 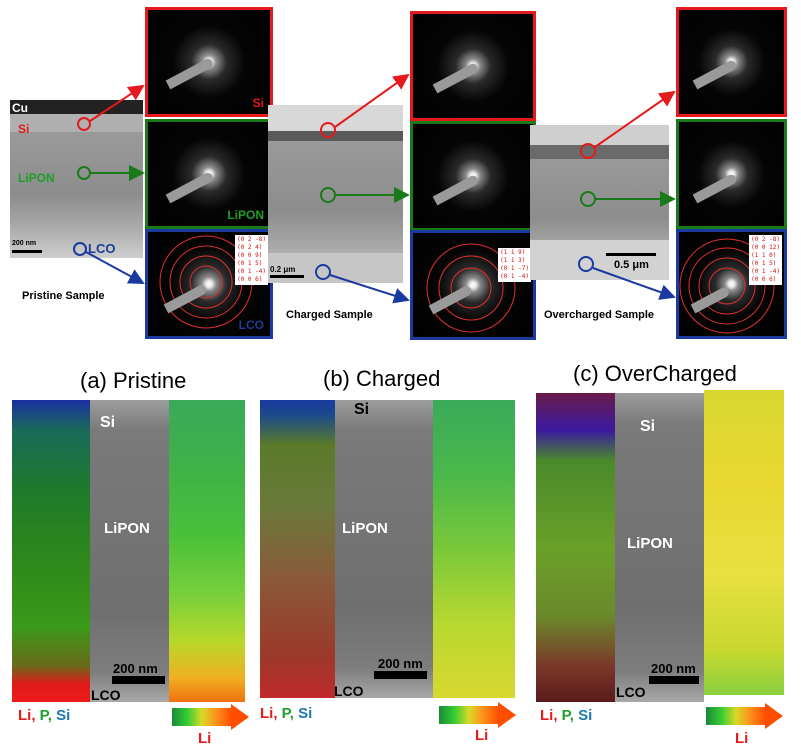 I want to click on pristine-tem-image, so click(x=76, y=179).